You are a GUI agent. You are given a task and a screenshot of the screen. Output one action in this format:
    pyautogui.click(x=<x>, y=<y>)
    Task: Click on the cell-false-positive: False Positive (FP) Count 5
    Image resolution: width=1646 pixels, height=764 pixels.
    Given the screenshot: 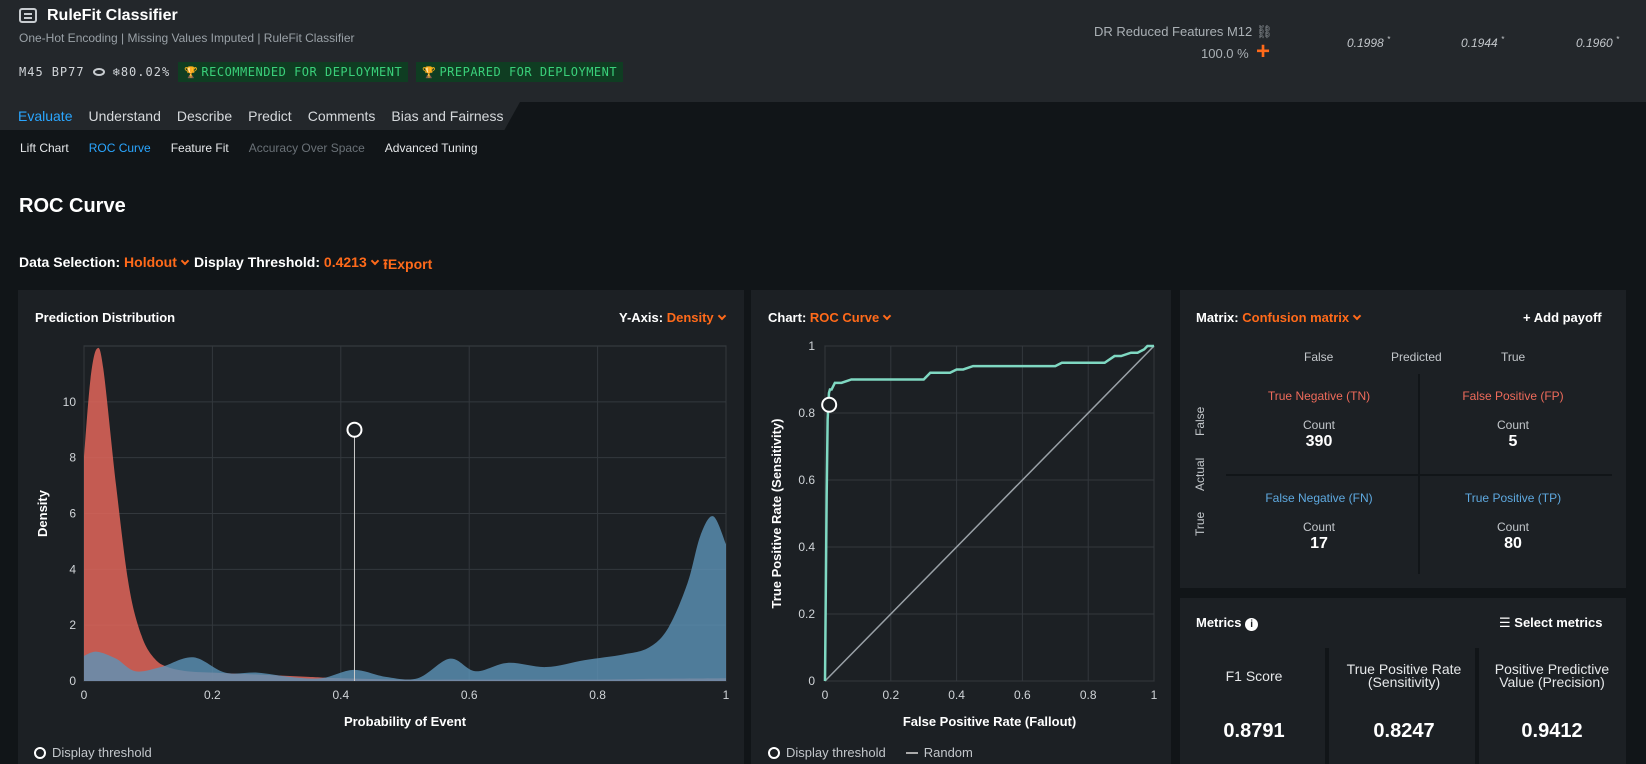 What is the action you would take?
    pyautogui.click(x=1513, y=419)
    